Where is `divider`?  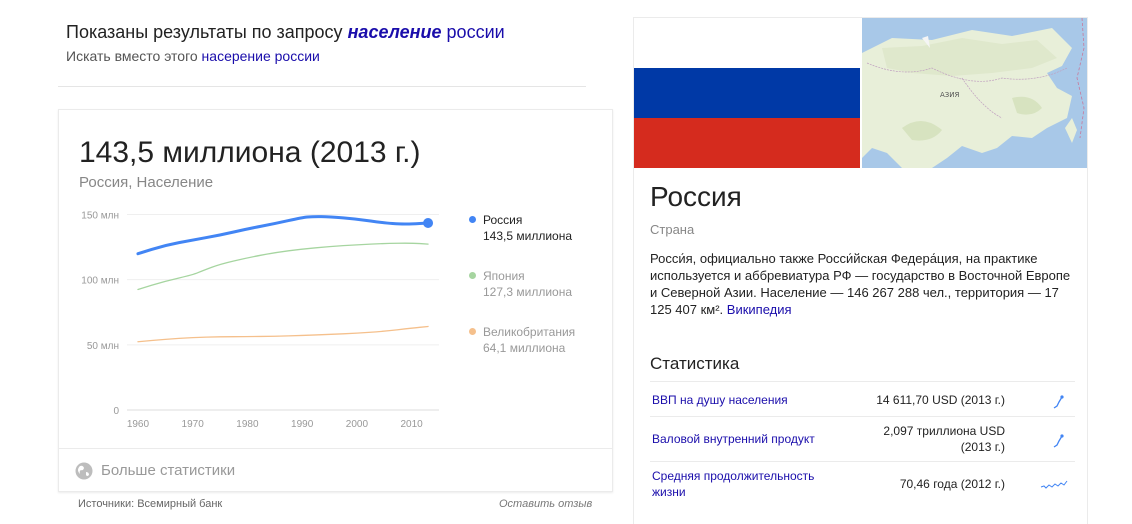 divider is located at coordinates (322, 86).